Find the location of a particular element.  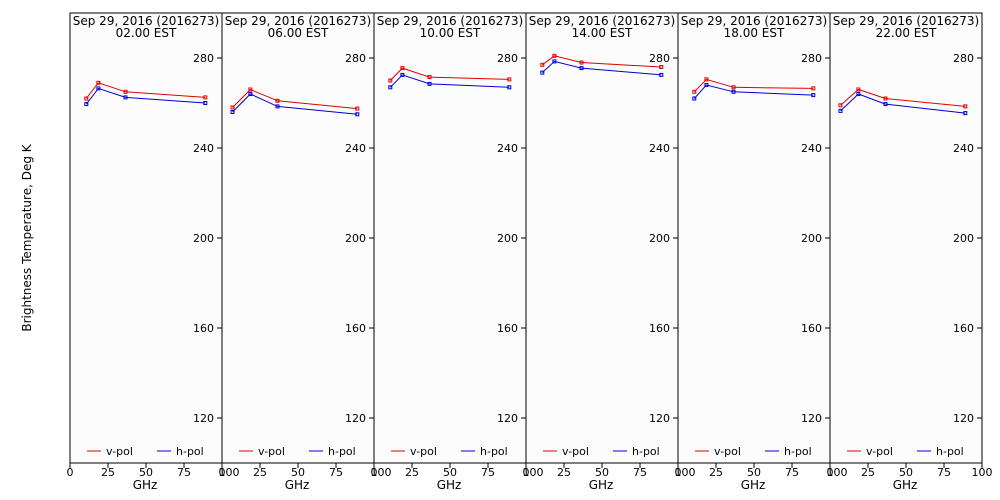

panel-subtitle: 14.00 EST is located at coordinates (602, 33).